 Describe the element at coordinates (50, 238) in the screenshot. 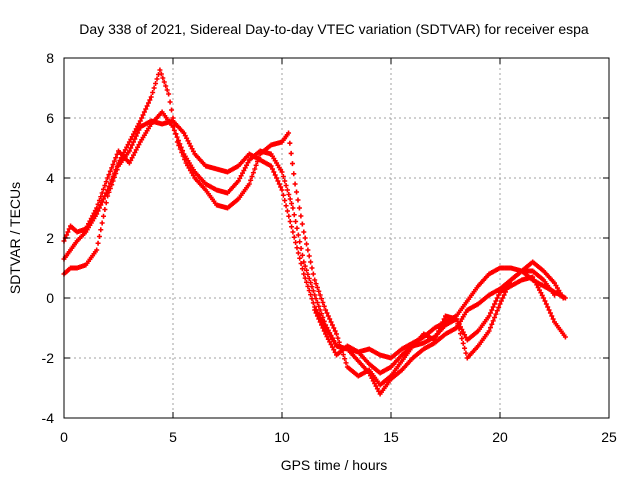

I see `y-tick-label: 2` at that location.